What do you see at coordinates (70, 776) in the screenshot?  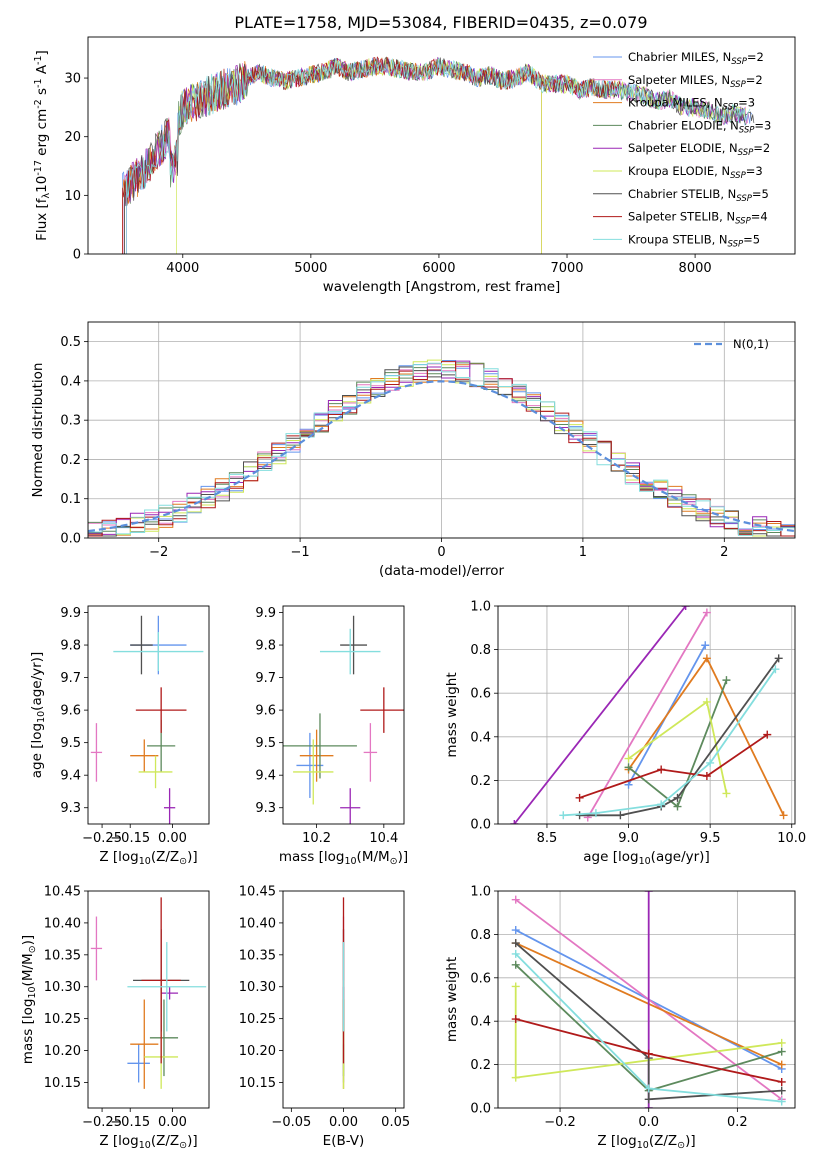 I see `age-vs-z-ytick-label: 9.4` at bounding box center [70, 776].